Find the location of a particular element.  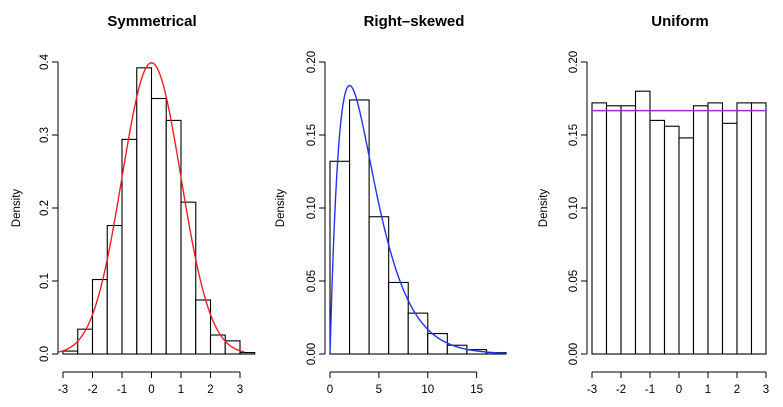

chart-title: Right–skewed is located at coordinates (414, 21).